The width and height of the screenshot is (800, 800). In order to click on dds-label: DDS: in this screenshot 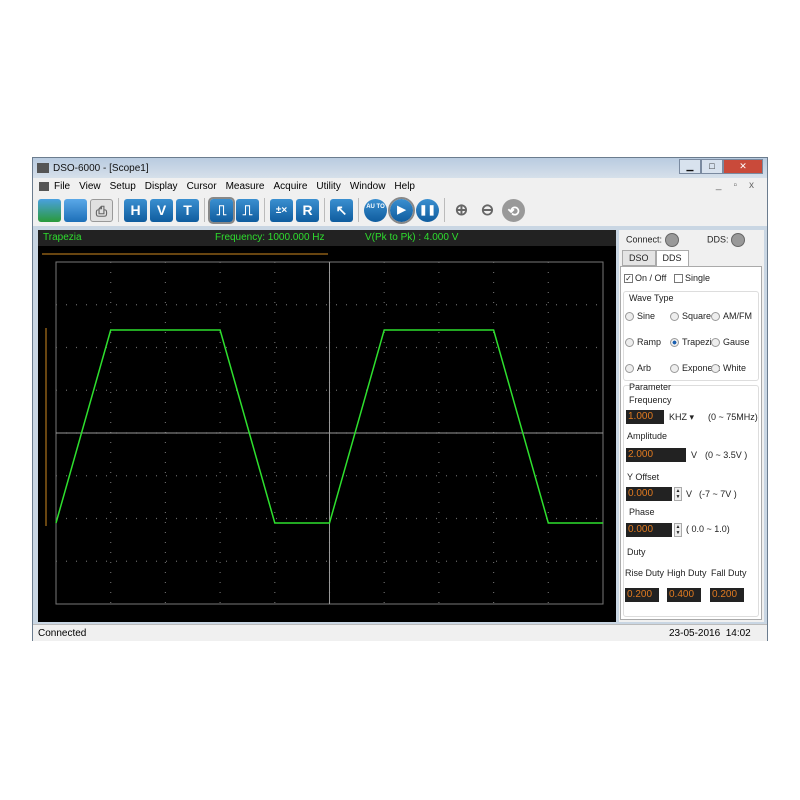, I will do `click(718, 239)`.